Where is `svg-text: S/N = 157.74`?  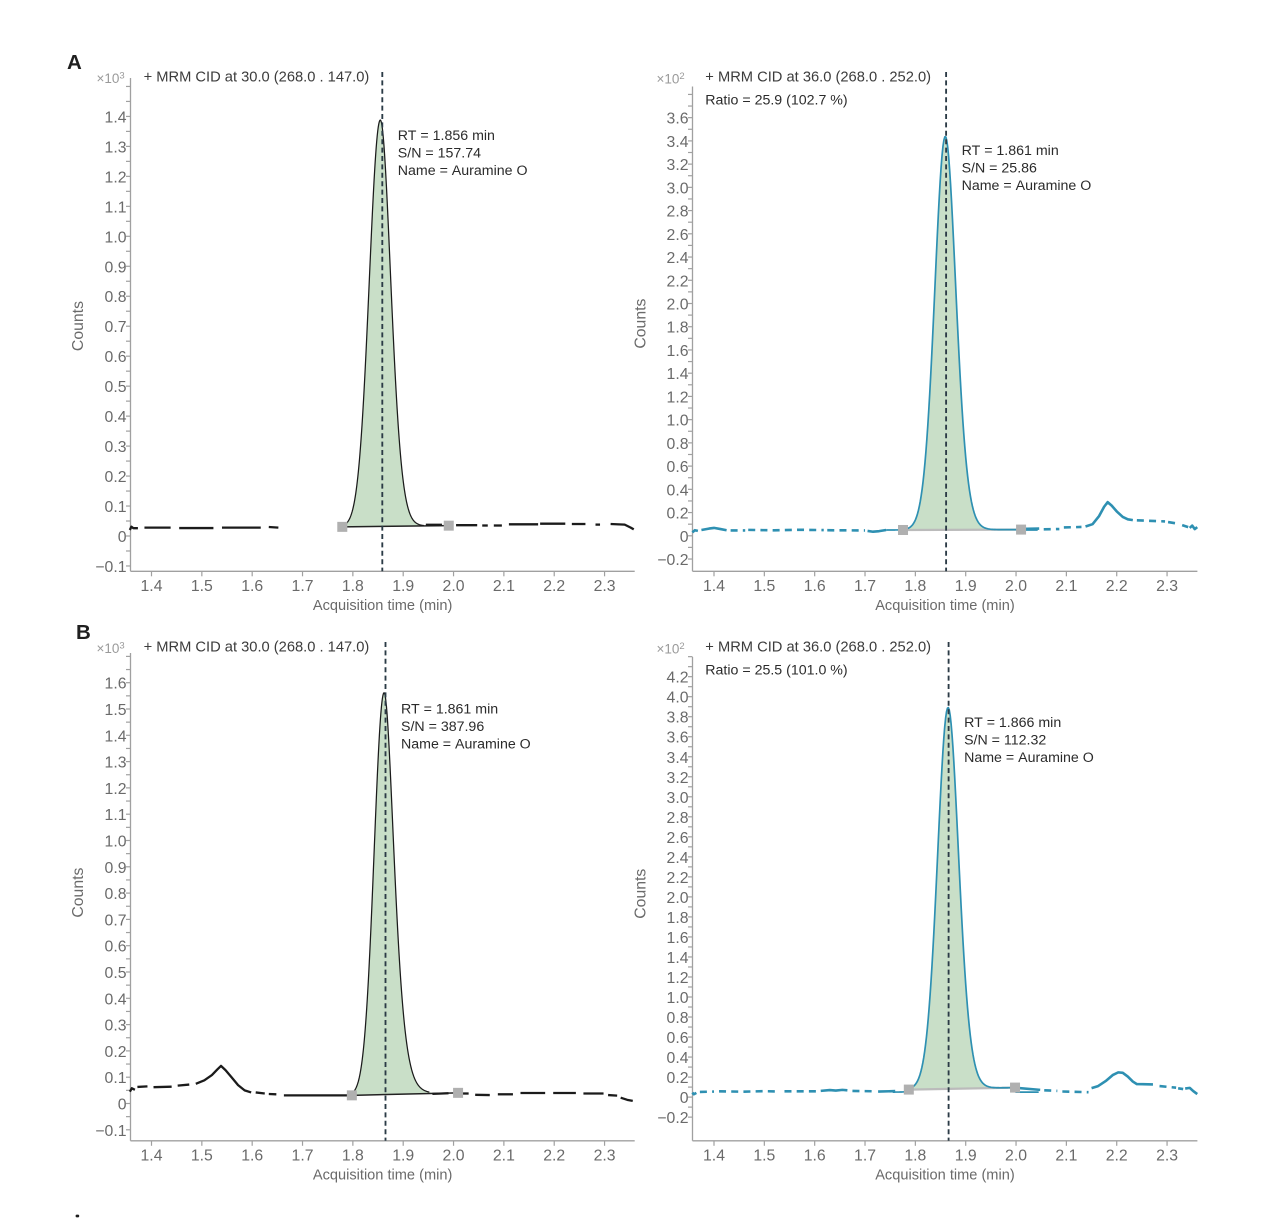
svg-text: S/N = 157.74 is located at coordinates (439, 154).